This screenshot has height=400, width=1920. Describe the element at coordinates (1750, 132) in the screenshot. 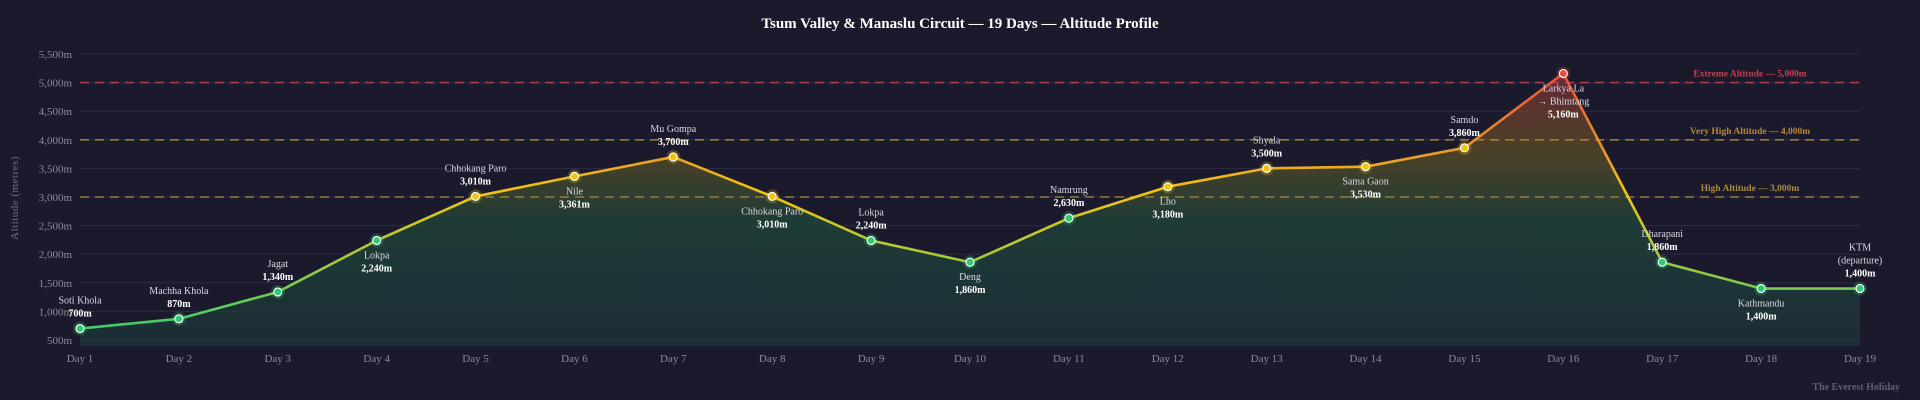

I see `reference-line-label: Very High Altitude — 4,000m` at that location.